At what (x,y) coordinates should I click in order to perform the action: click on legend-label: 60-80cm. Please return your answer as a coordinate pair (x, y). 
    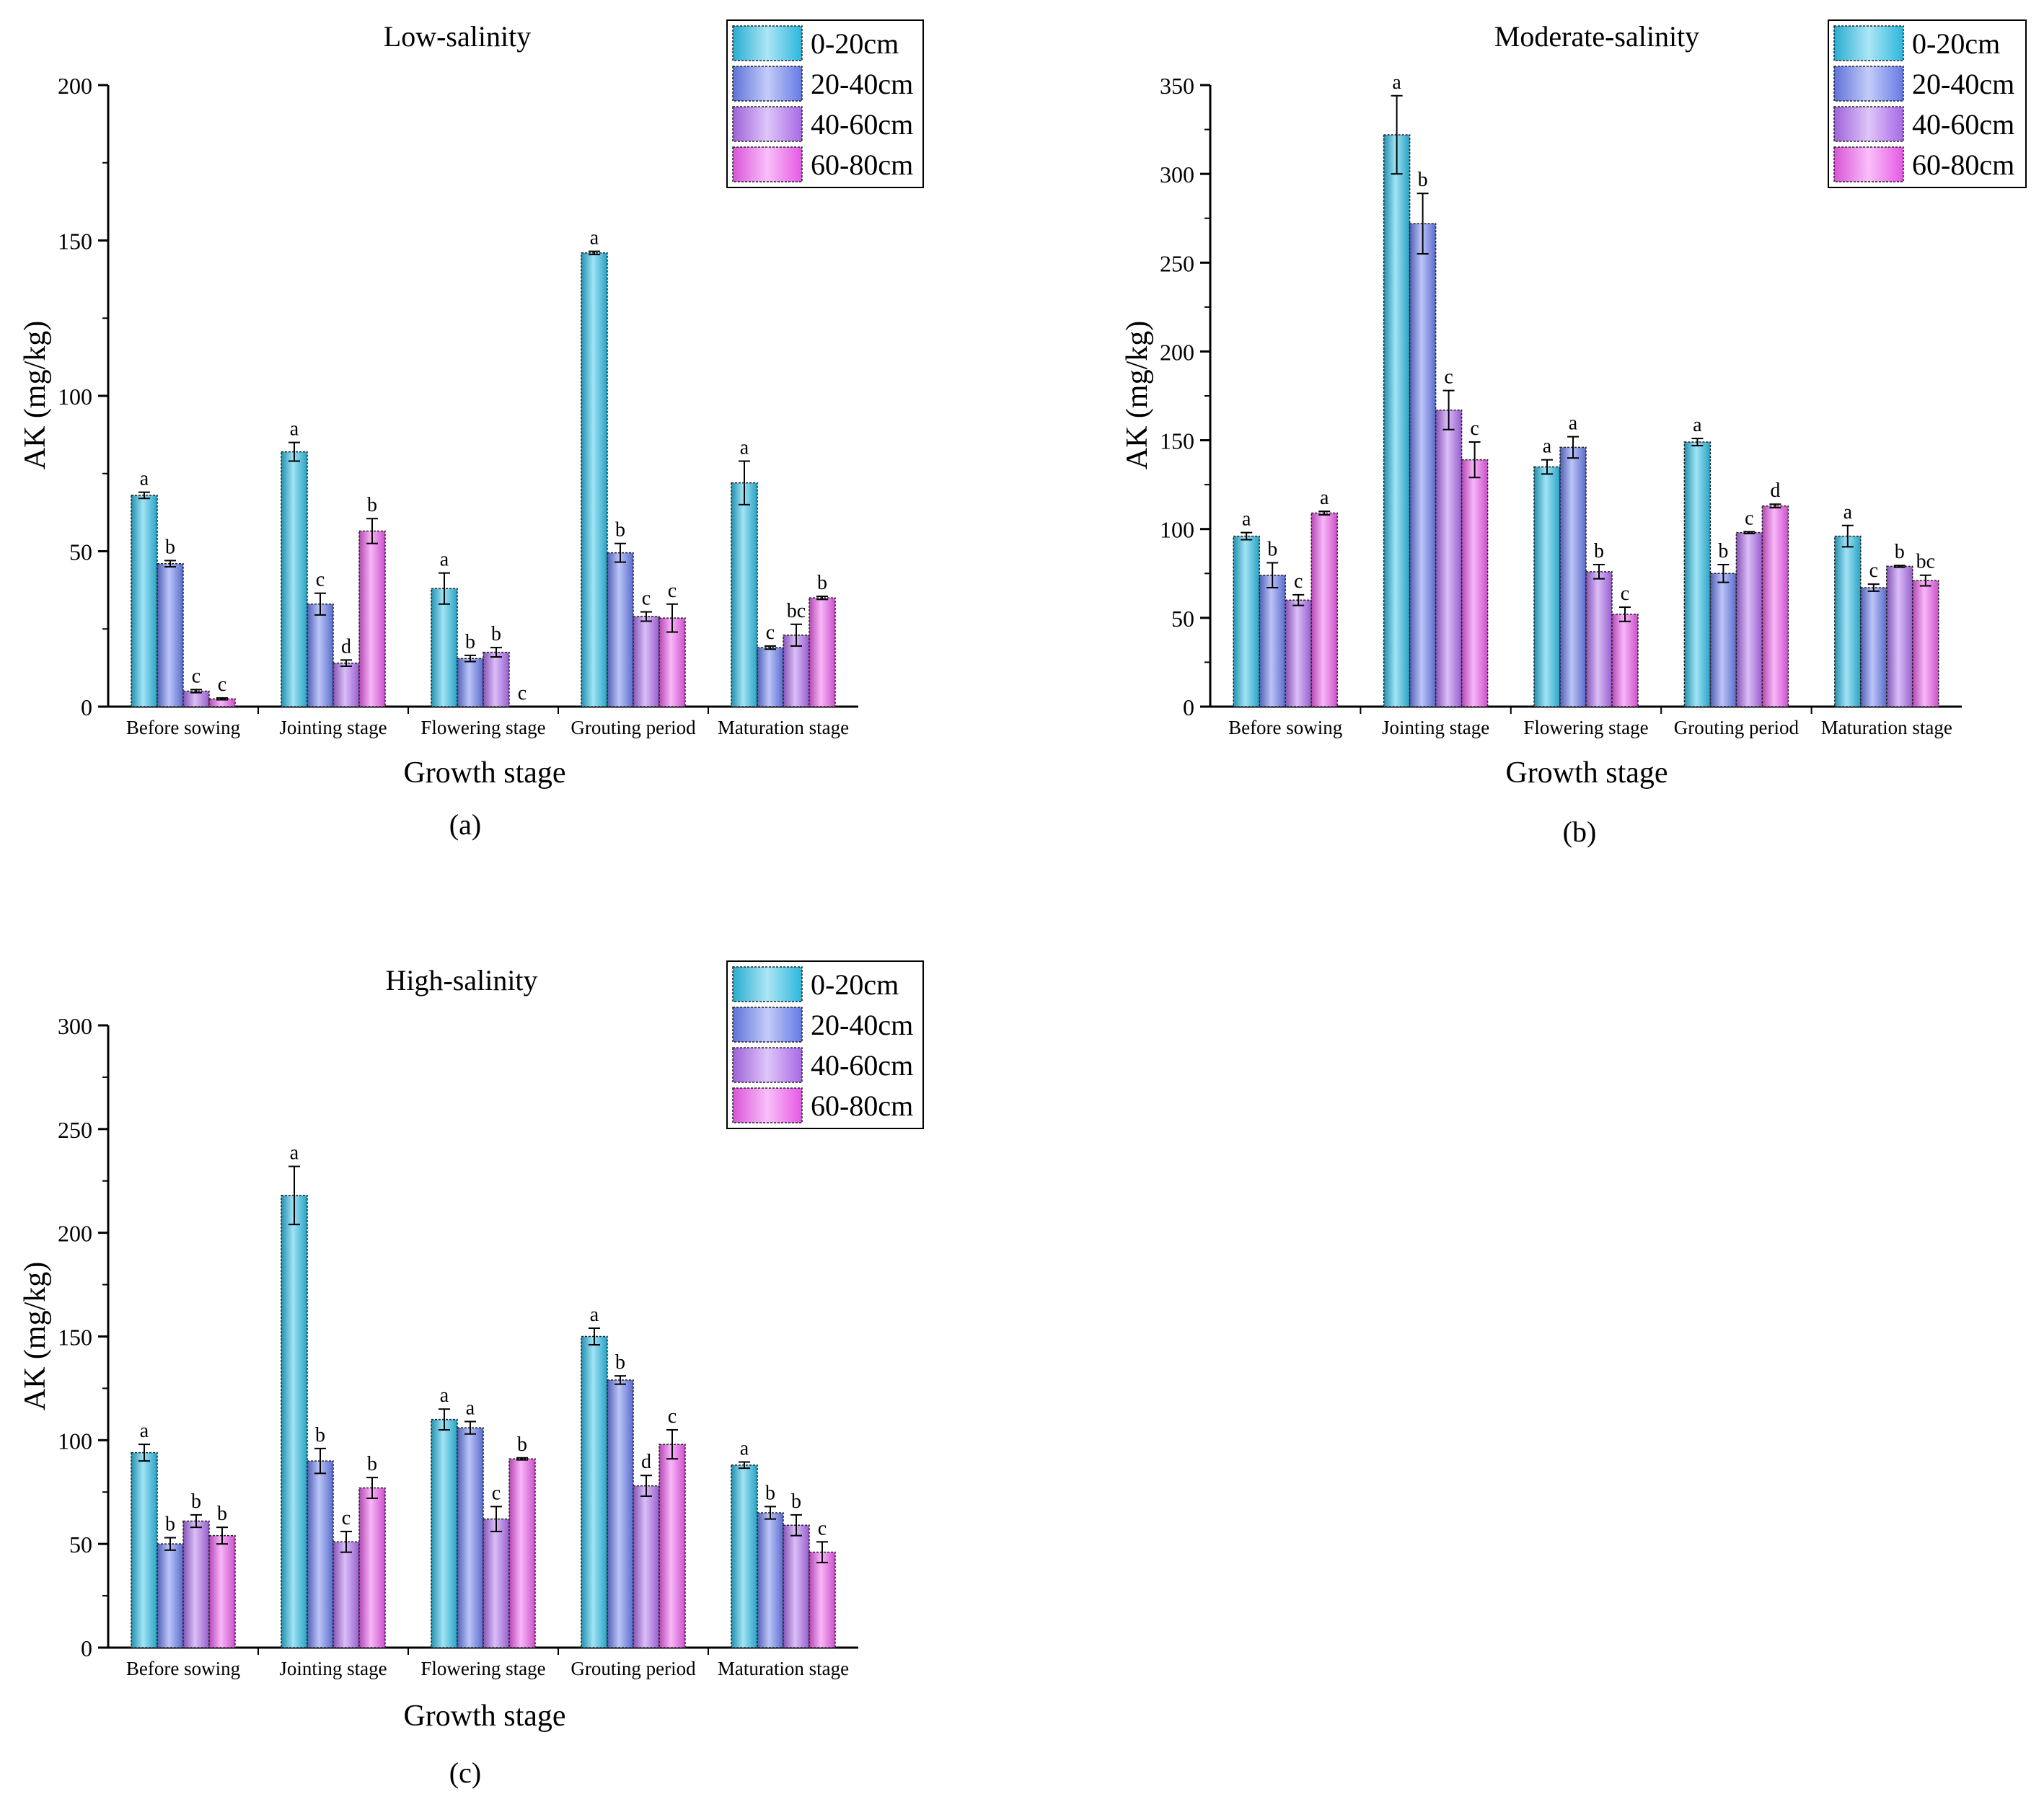
    Looking at the image, I should click on (1963, 165).